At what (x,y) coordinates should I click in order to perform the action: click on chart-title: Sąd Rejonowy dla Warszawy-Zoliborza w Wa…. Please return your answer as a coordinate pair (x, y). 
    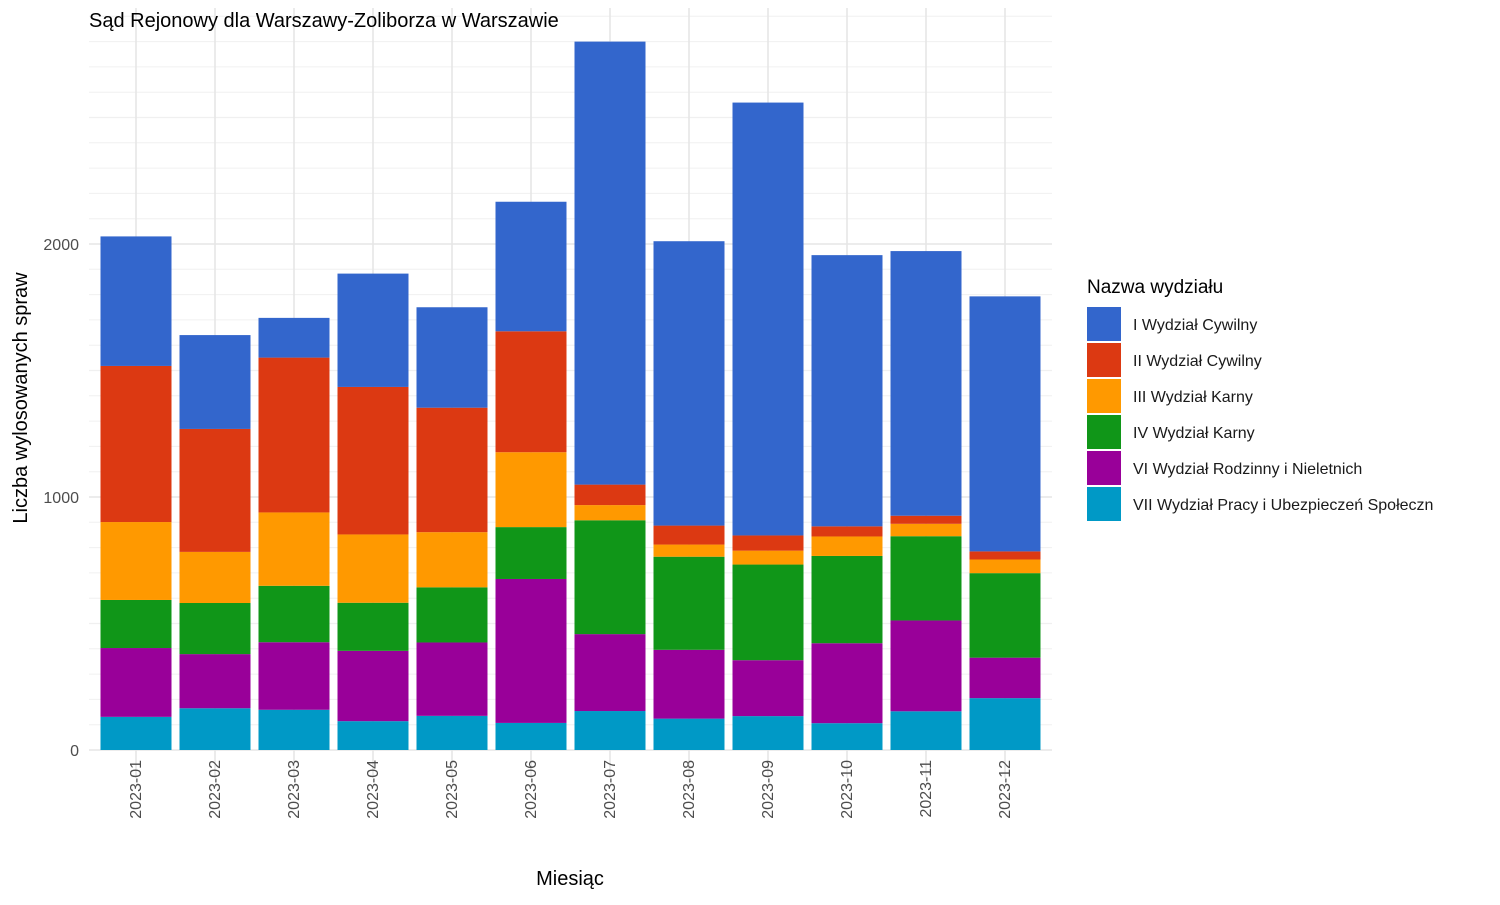
    Looking at the image, I should click on (324, 21).